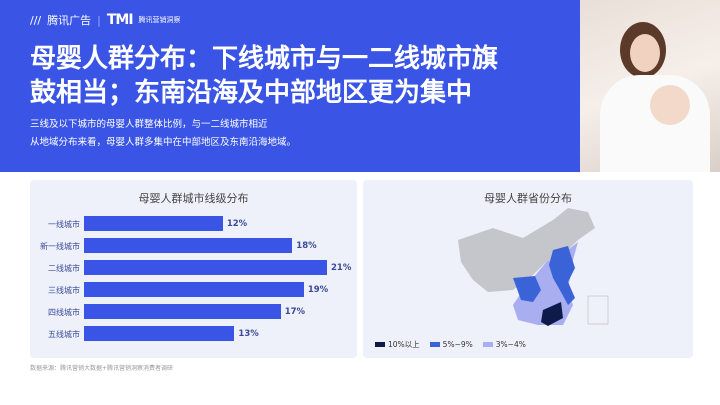 This screenshot has height=405, width=720. What do you see at coordinates (528, 198) in the screenshot?
I see `map-title: 母婴人群省份分布` at bounding box center [528, 198].